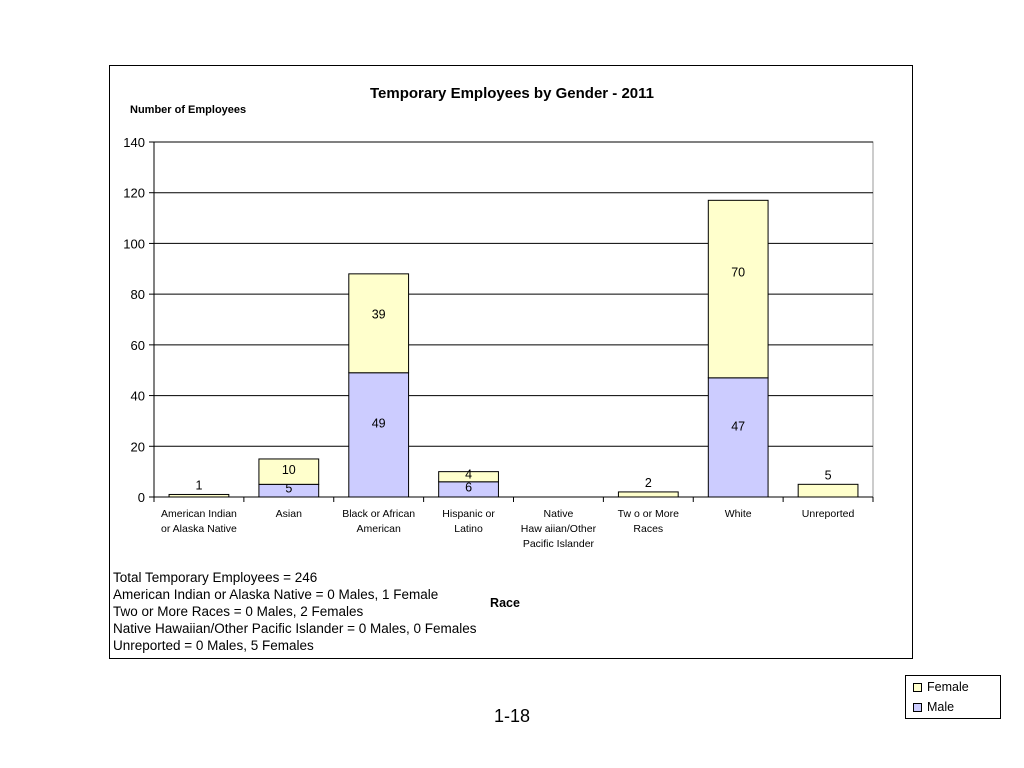  Describe the element at coordinates (512, 93) in the screenshot. I see `chart-title: Temporary Employees by Gender - 2011` at that location.